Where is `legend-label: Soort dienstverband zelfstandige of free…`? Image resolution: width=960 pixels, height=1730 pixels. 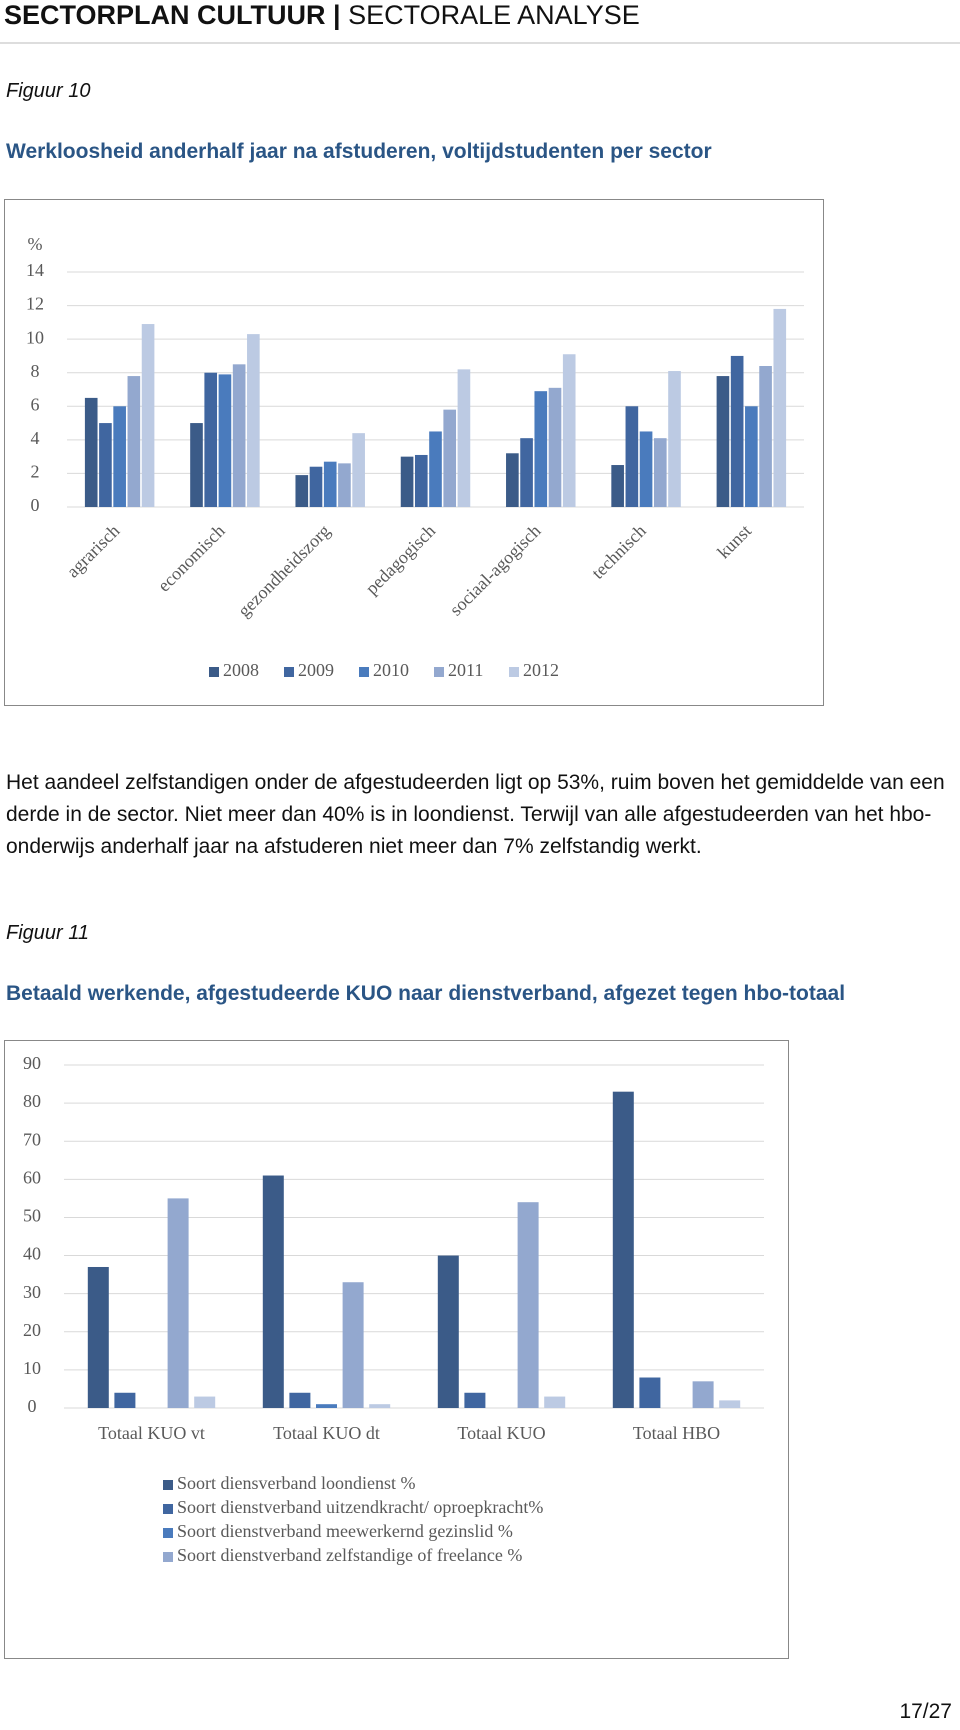
legend-label: Soort dienstverband zelfstandige of free… is located at coordinates (349, 1555).